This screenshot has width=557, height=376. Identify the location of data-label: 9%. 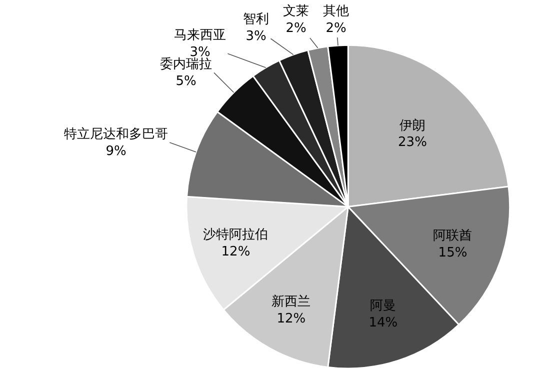
(116, 151).